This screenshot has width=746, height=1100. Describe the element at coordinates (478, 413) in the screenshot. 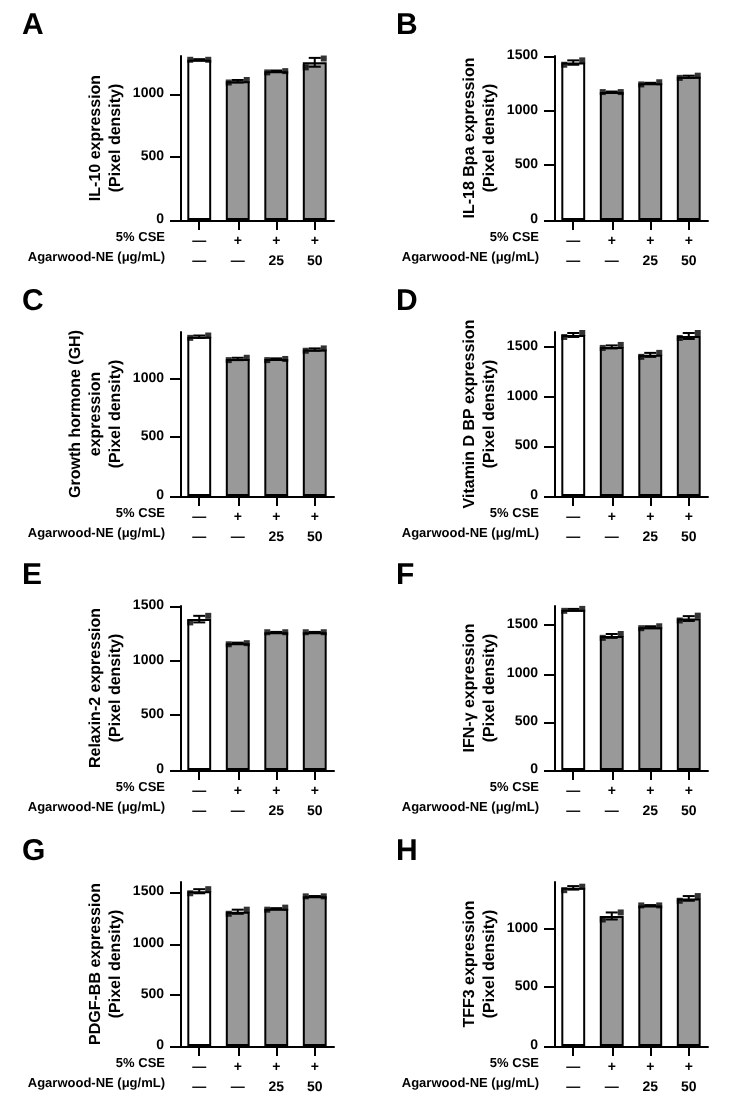

I see `y-axis-title: Vitamin D BP expression (Pixel density)` at that location.